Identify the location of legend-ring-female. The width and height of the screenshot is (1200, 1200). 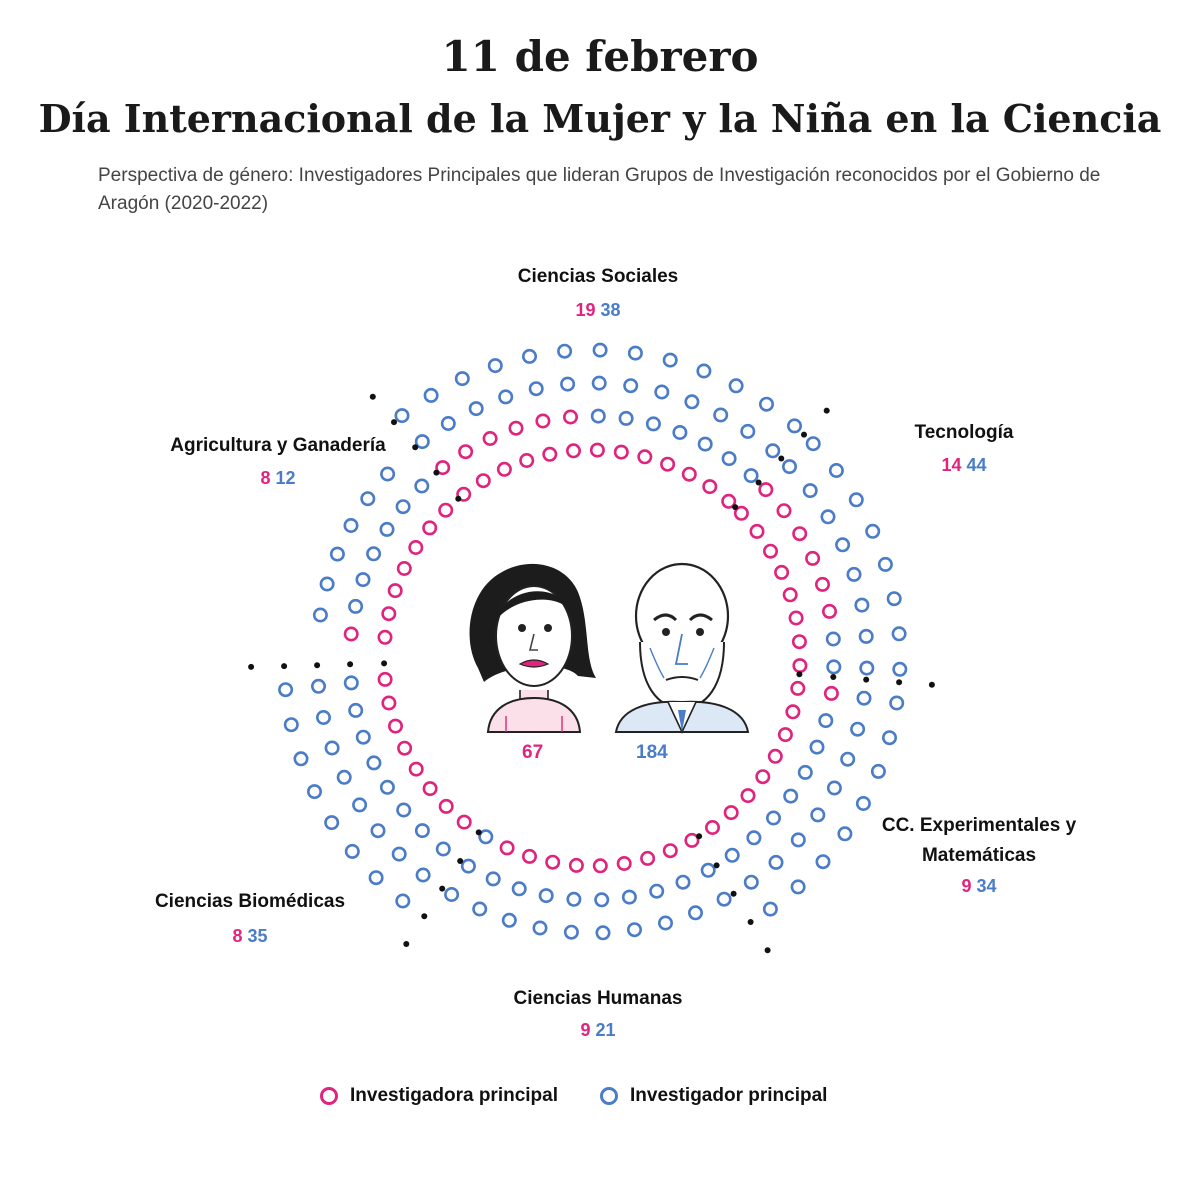
(329, 1096).